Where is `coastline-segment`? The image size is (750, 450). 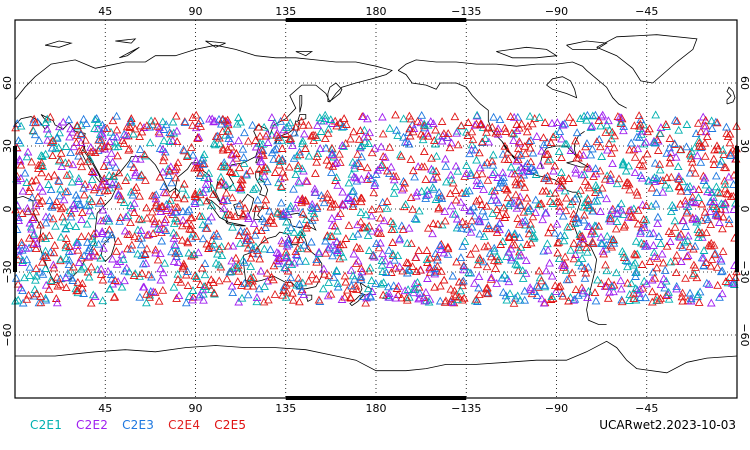
coastline-segment is located at coordinates (731, 95).